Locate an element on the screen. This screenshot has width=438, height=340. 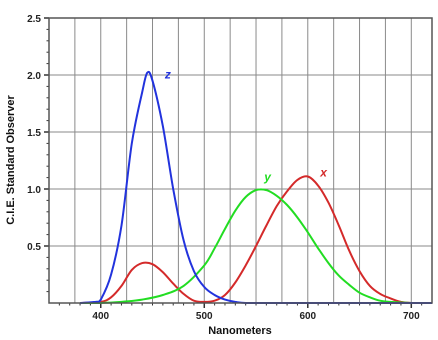
x-tick-label: 500 is located at coordinates (204, 316).